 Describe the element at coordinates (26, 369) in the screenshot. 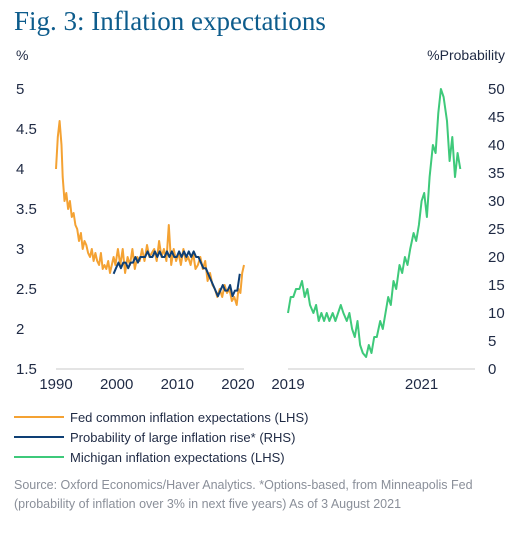

I see `left-tick-7: 1.5` at that location.